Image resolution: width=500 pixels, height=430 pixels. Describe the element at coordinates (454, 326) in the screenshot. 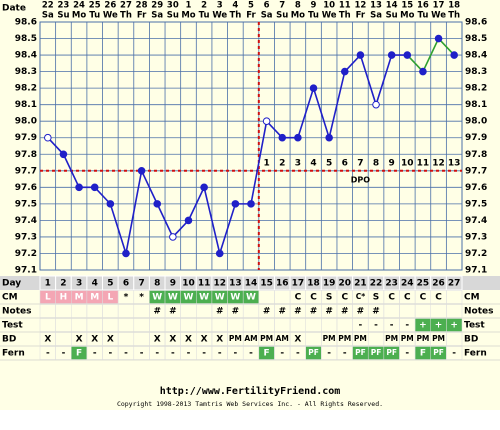

I see `table-cell-text: +` at that location.